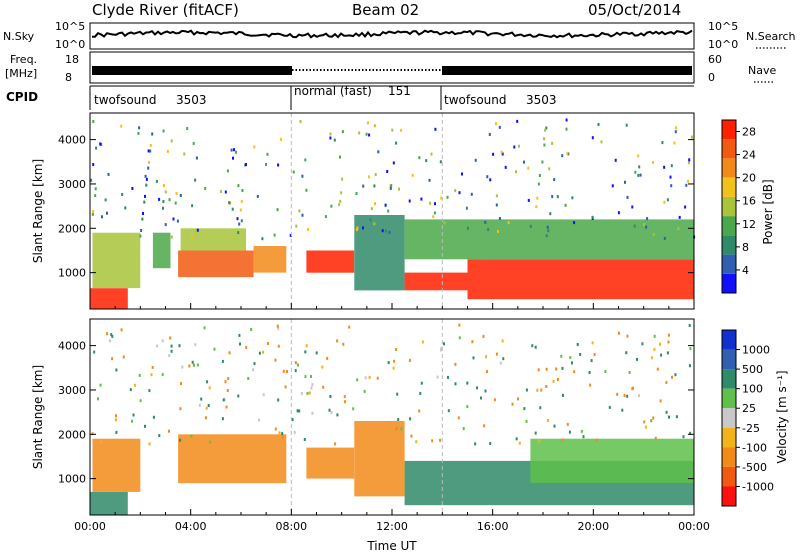 The image size is (800, 554). What do you see at coordinates (758, 486) in the screenshot?
I see `colorbar-tick-label: -1000` at bounding box center [758, 486].